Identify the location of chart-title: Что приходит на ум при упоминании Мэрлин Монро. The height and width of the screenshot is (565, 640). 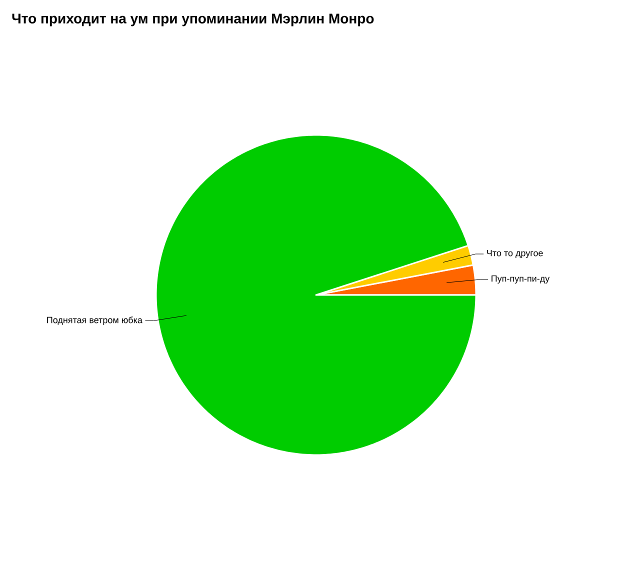
(193, 20).